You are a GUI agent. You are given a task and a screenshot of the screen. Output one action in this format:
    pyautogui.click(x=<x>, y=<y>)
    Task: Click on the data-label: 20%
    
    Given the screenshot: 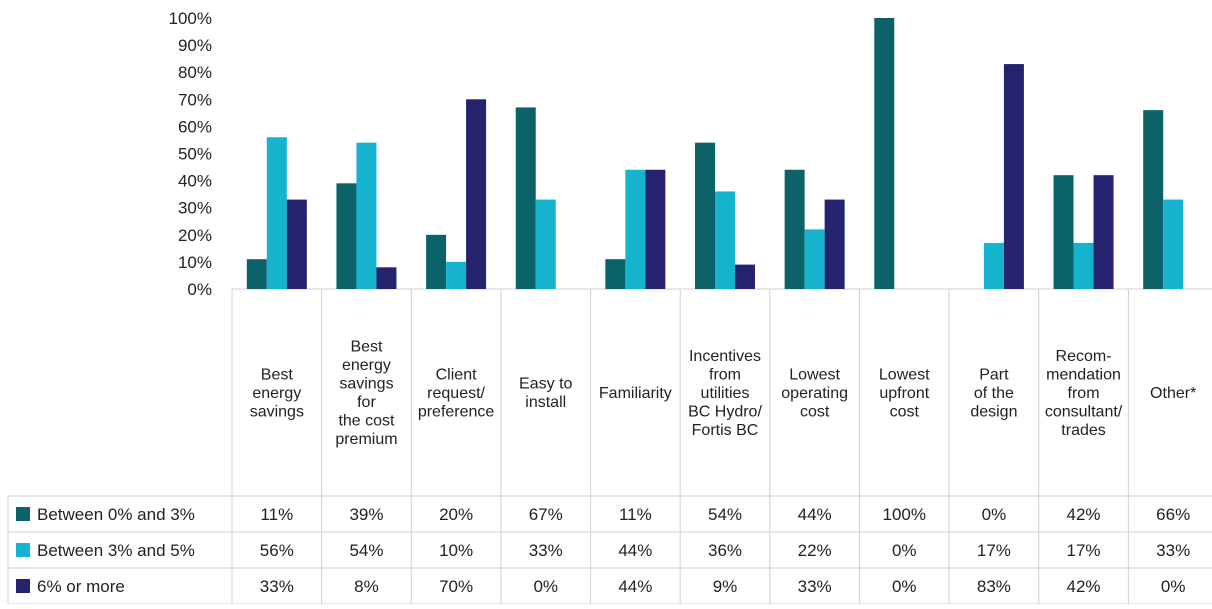 What is the action you would take?
    pyautogui.click(x=456, y=514)
    